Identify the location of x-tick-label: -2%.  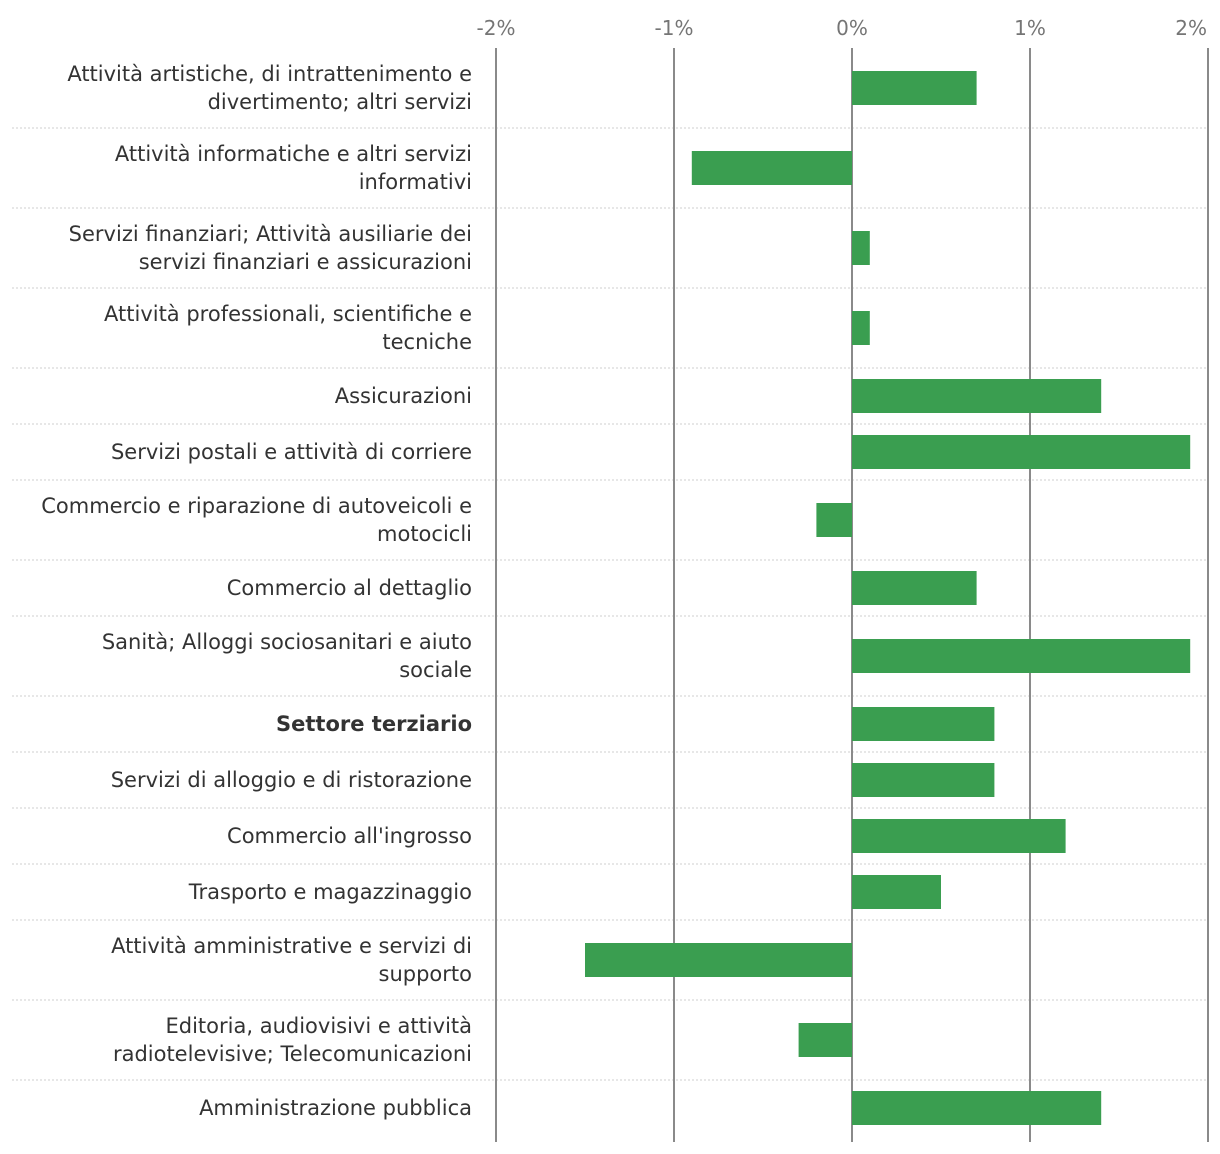
(496, 28).